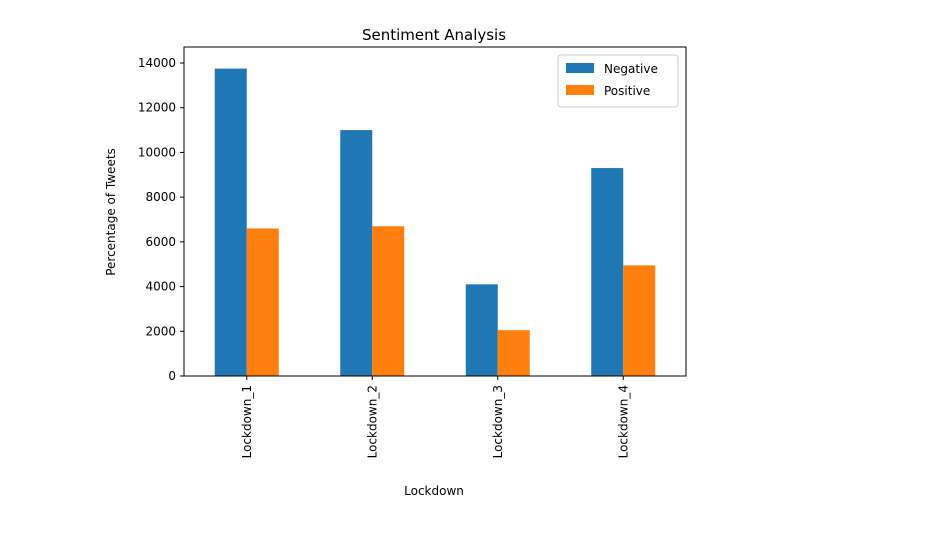  Describe the element at coordinates (580, 90) in the screenshot. I see `legend-swatch-positive` at that location.